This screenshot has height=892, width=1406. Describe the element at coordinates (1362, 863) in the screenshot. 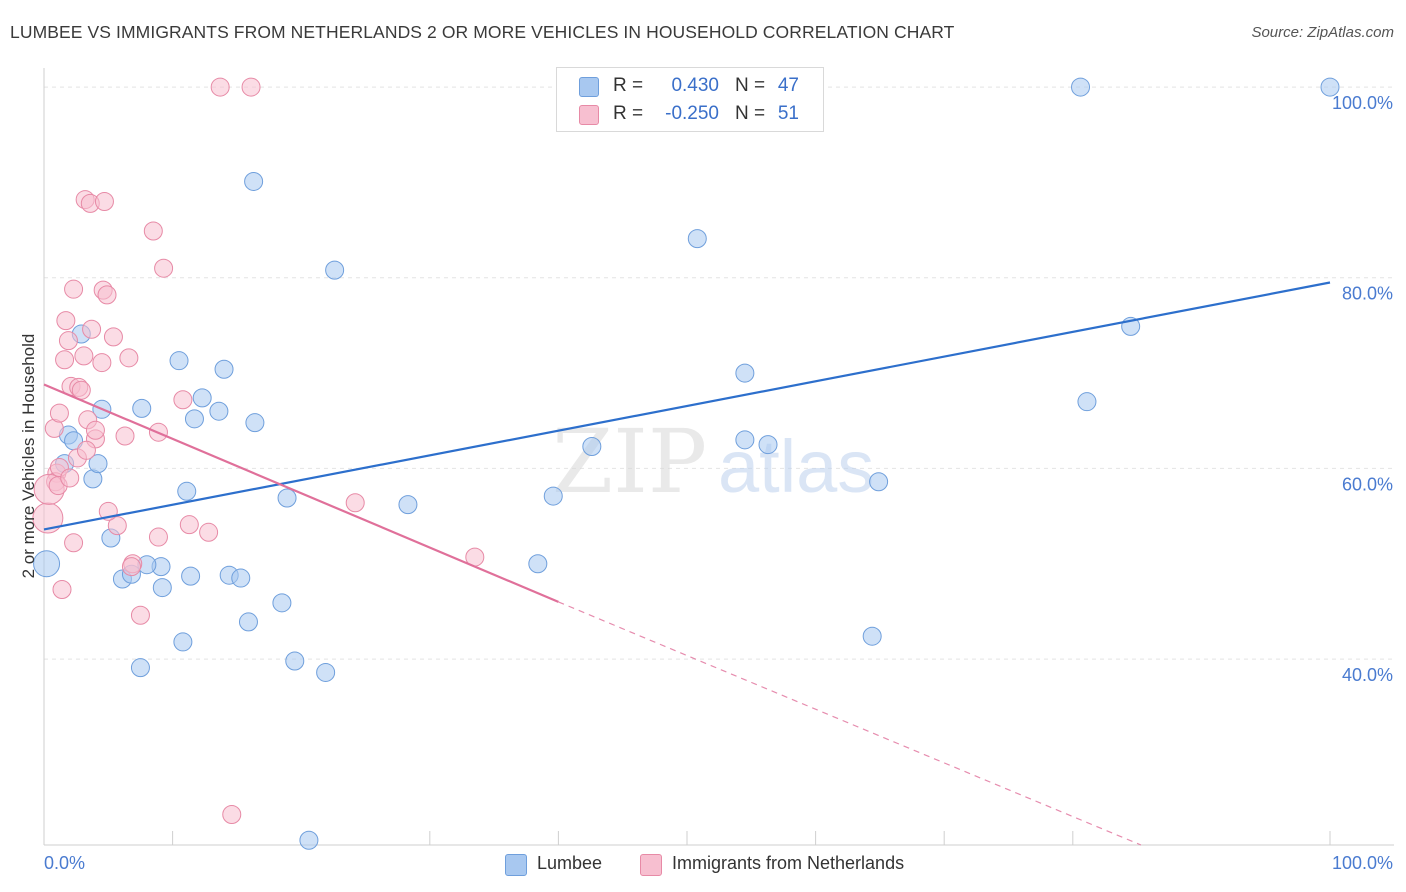

I see `x-tick-label: 100.0%` at that location.